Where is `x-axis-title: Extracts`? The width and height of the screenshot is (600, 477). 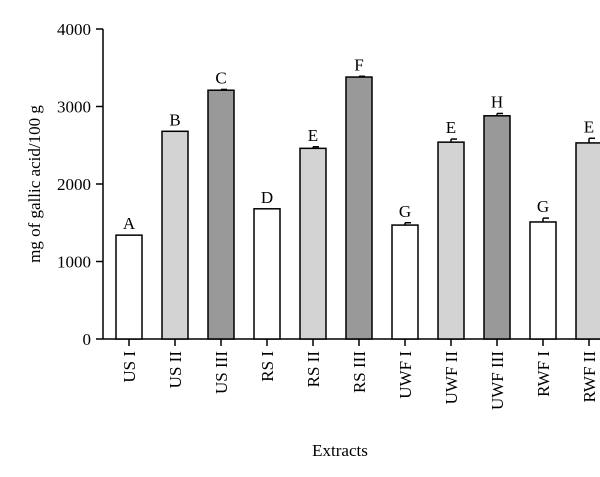
x-axis-title: Extracts is located at coordinates (340, 450).